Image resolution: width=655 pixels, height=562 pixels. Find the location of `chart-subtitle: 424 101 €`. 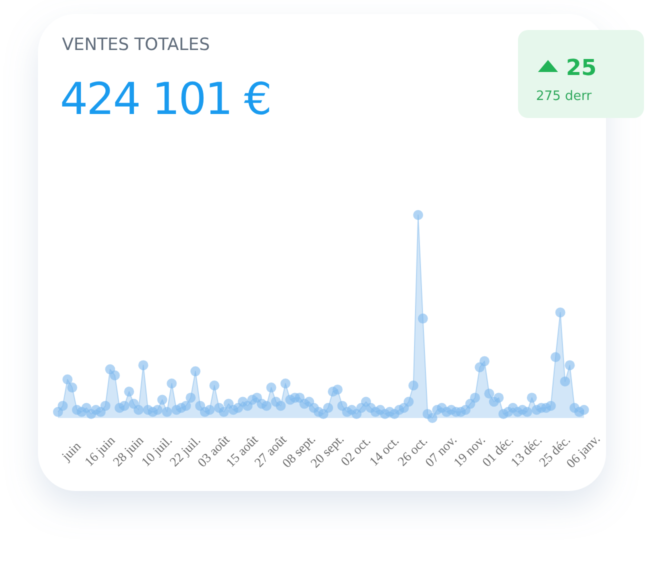

chart-subtitle: 424 101 € is located at coordinates (165, 99).